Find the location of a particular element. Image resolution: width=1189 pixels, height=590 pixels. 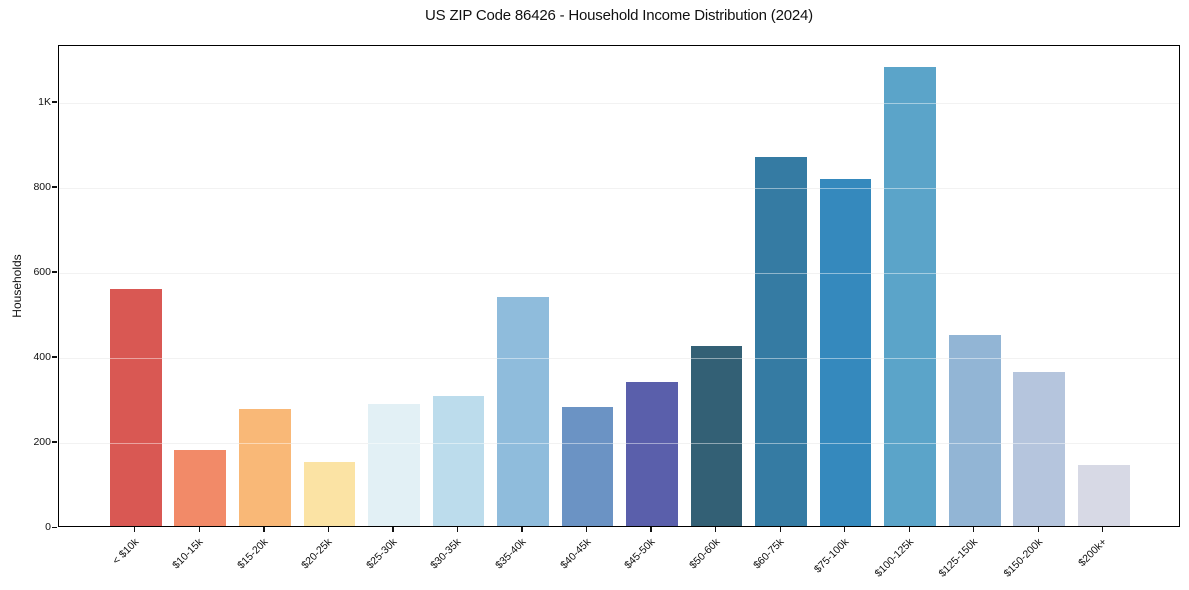

y-tick-label-600: 600 is located at coordinates (42, 271).